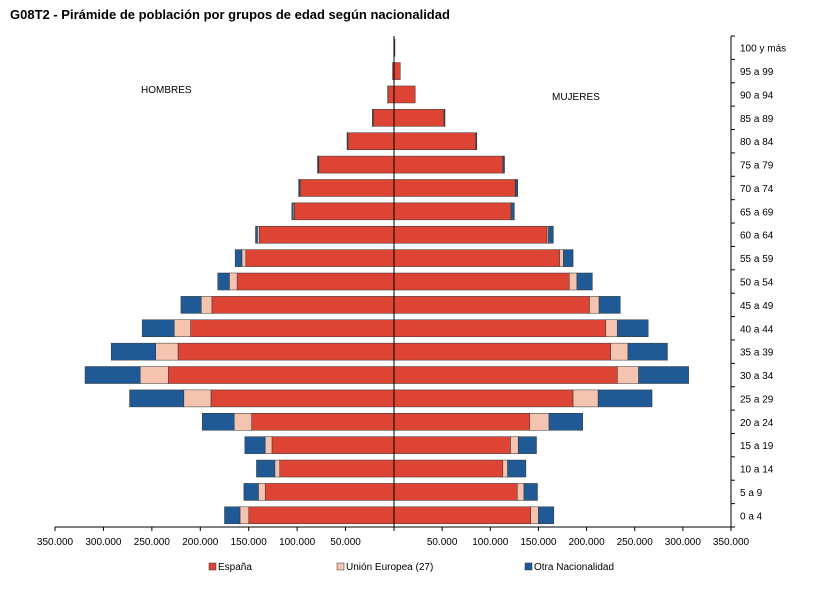 This screenshot has width=817, height=605. Describe the element at coordinates (757, 399) in the screenshot. I see `y-tick-label: 25 a 29` at that location.